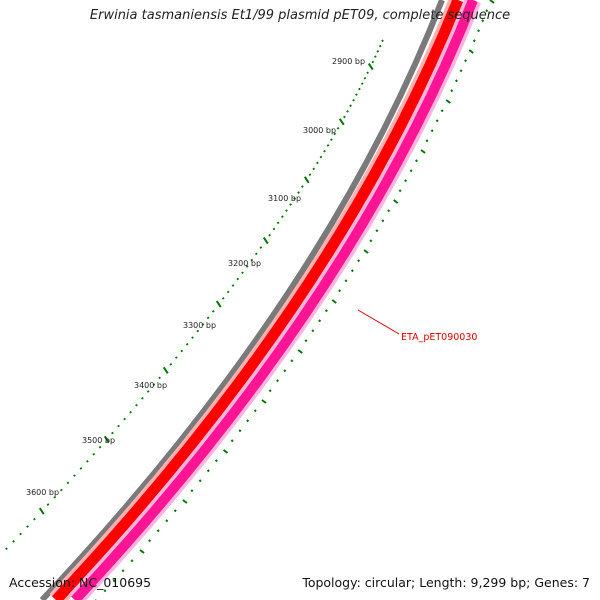 The width and height of the screenshot is (600, 600). What do you see at coordinates (439, 337) in the screenshot?
I see `gene-label-eta-pet090030: ETA_pET090030` at bounding box center [439, 337].